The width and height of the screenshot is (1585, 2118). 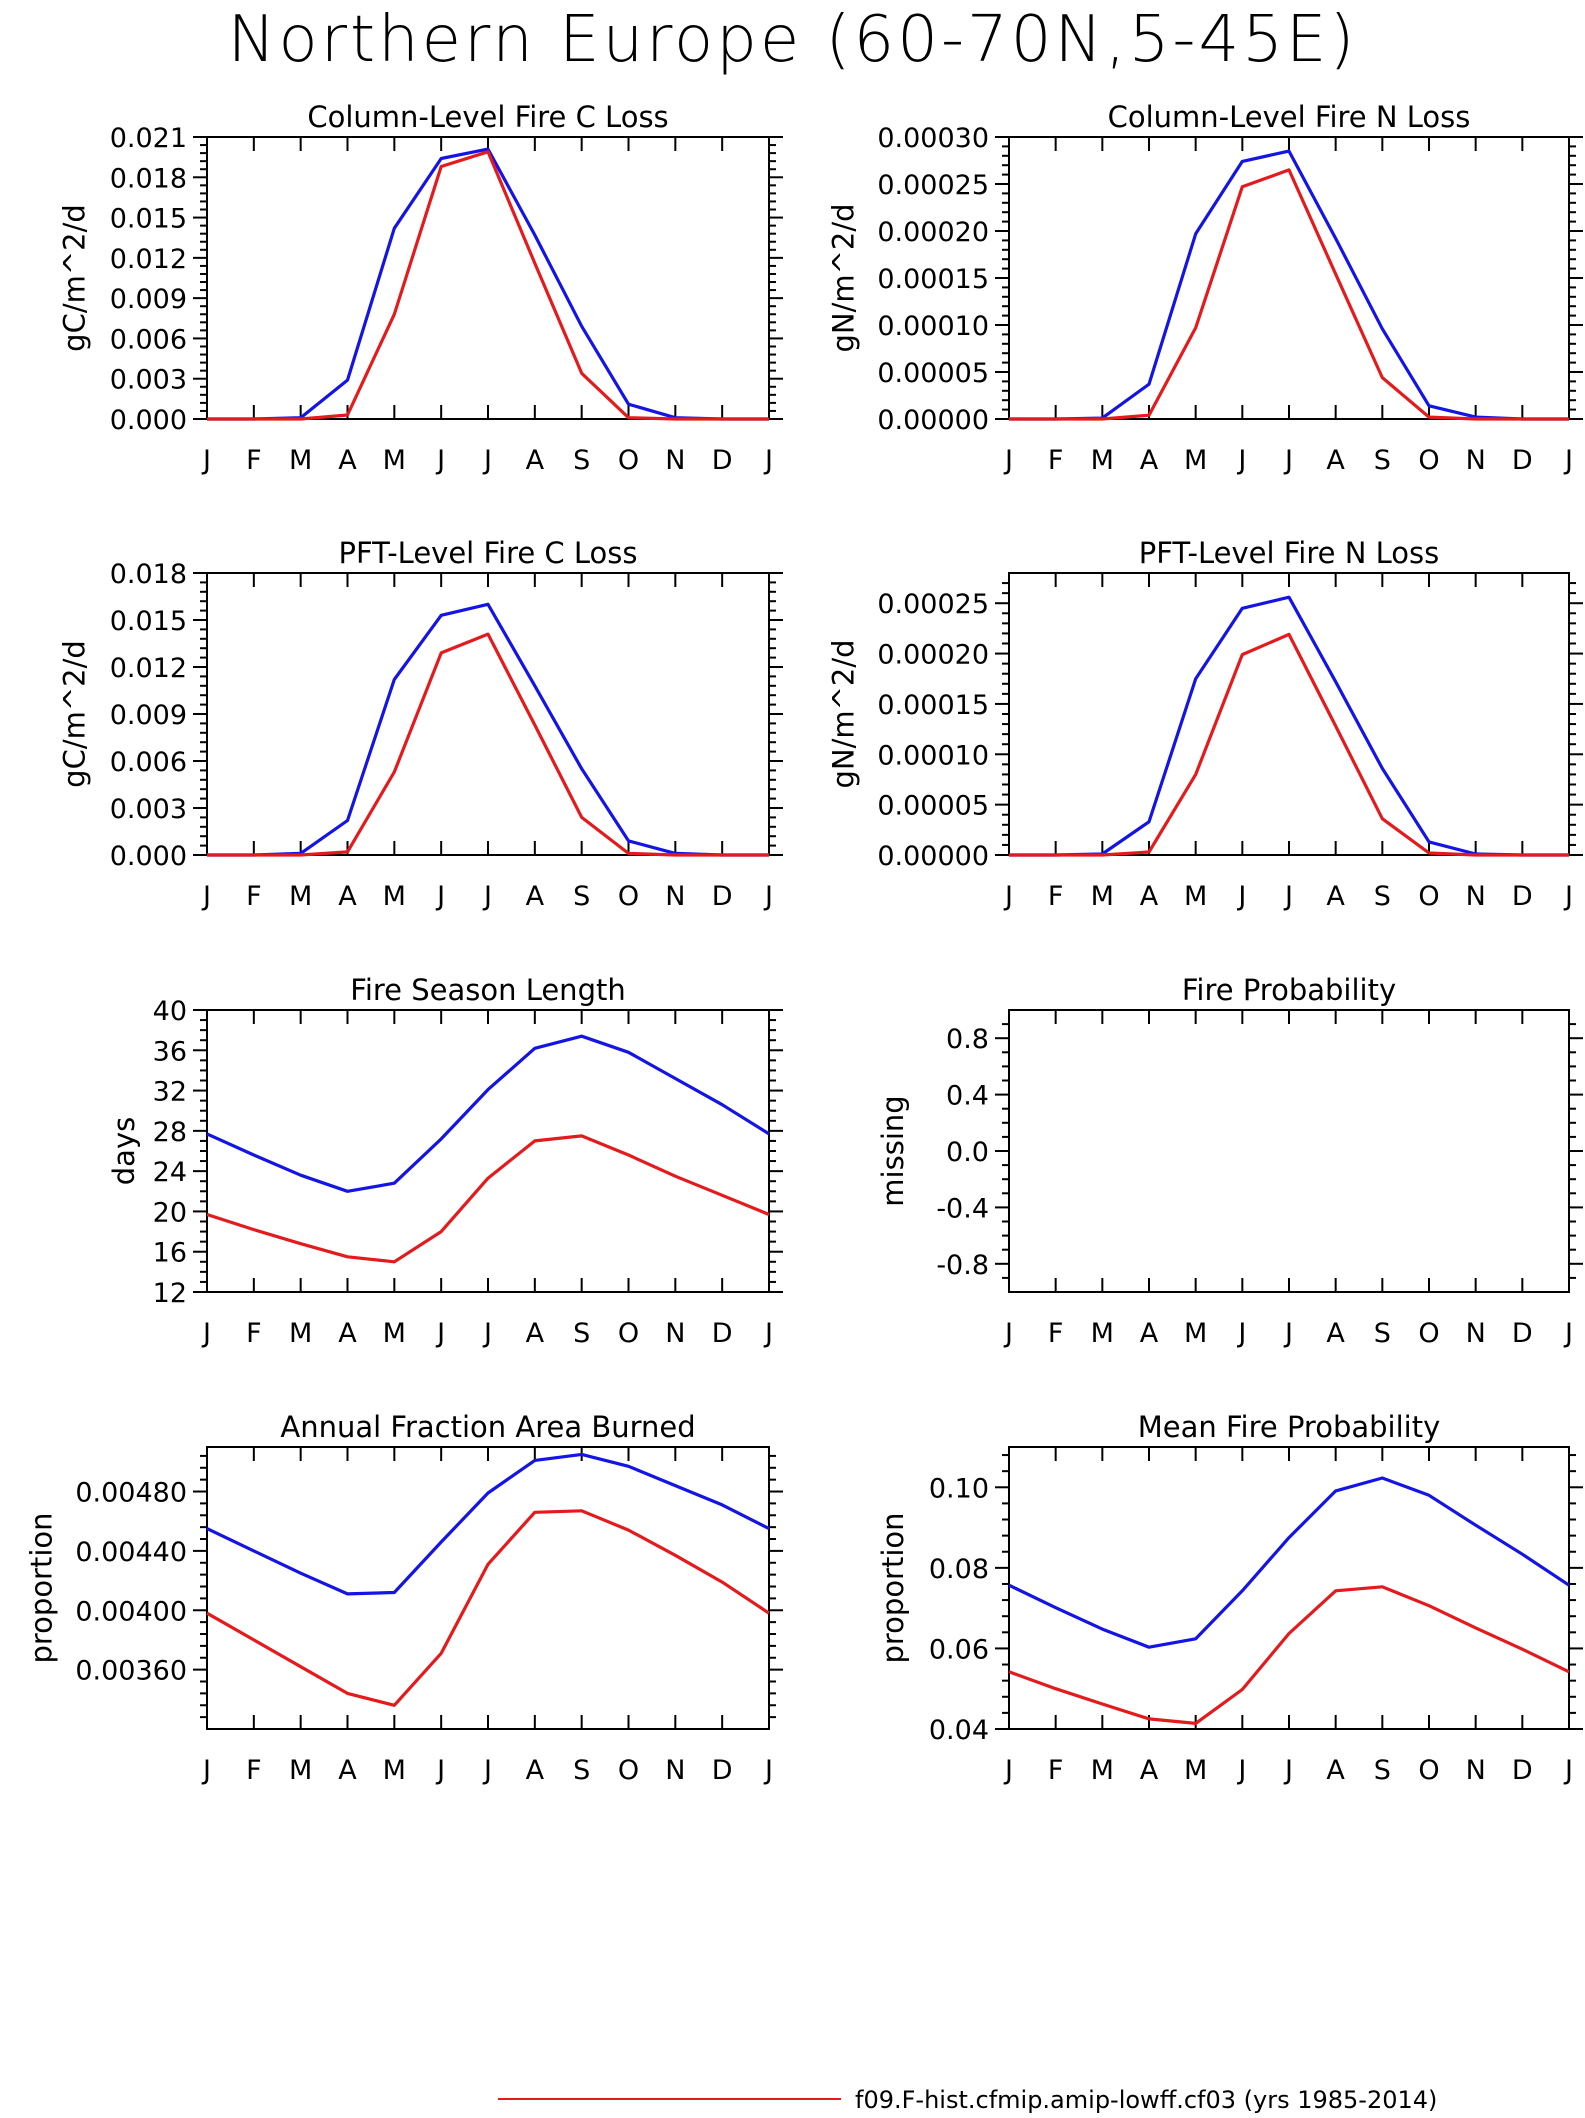 What do you see at coordinates (933, 138) in the screenshot?
I see `y-tick-label: 0.00030` at bounding box center [933, 138].